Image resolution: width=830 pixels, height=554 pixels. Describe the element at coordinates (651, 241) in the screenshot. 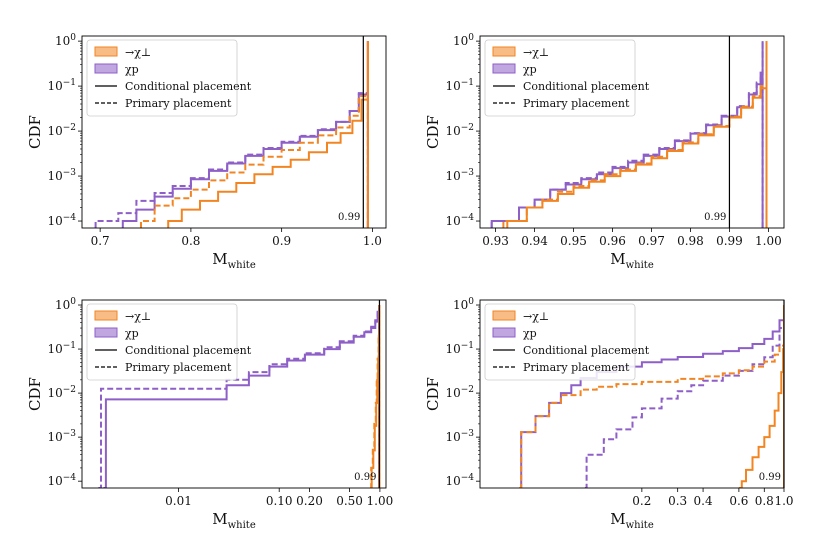

I see `x-tick-label: 0.97` at that location.